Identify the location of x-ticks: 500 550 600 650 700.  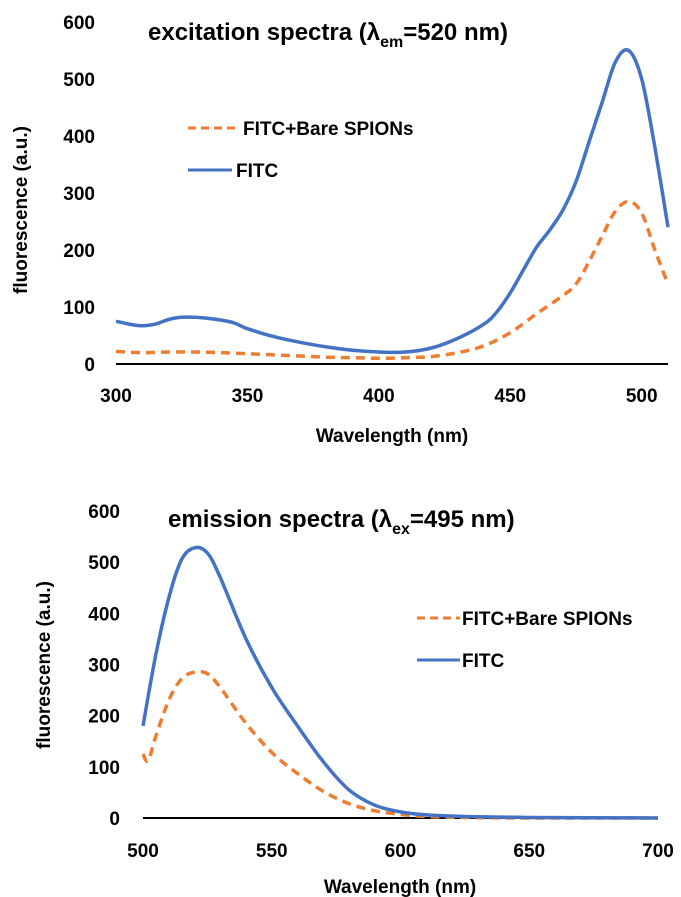
(400, 851).